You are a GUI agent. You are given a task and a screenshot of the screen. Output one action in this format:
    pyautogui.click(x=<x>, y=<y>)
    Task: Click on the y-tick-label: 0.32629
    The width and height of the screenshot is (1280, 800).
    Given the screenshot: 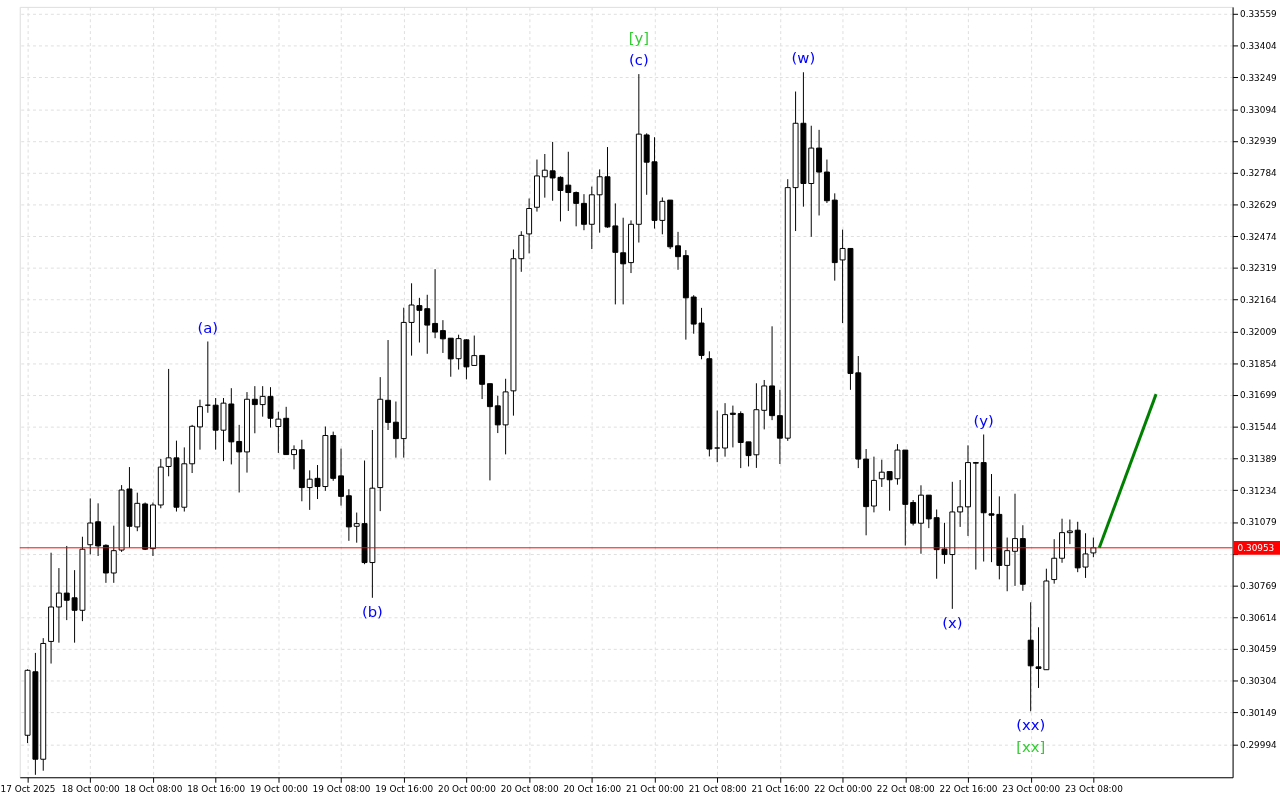 What is the action you would take?
    pyautogui.click(x=1259, y=204)
    